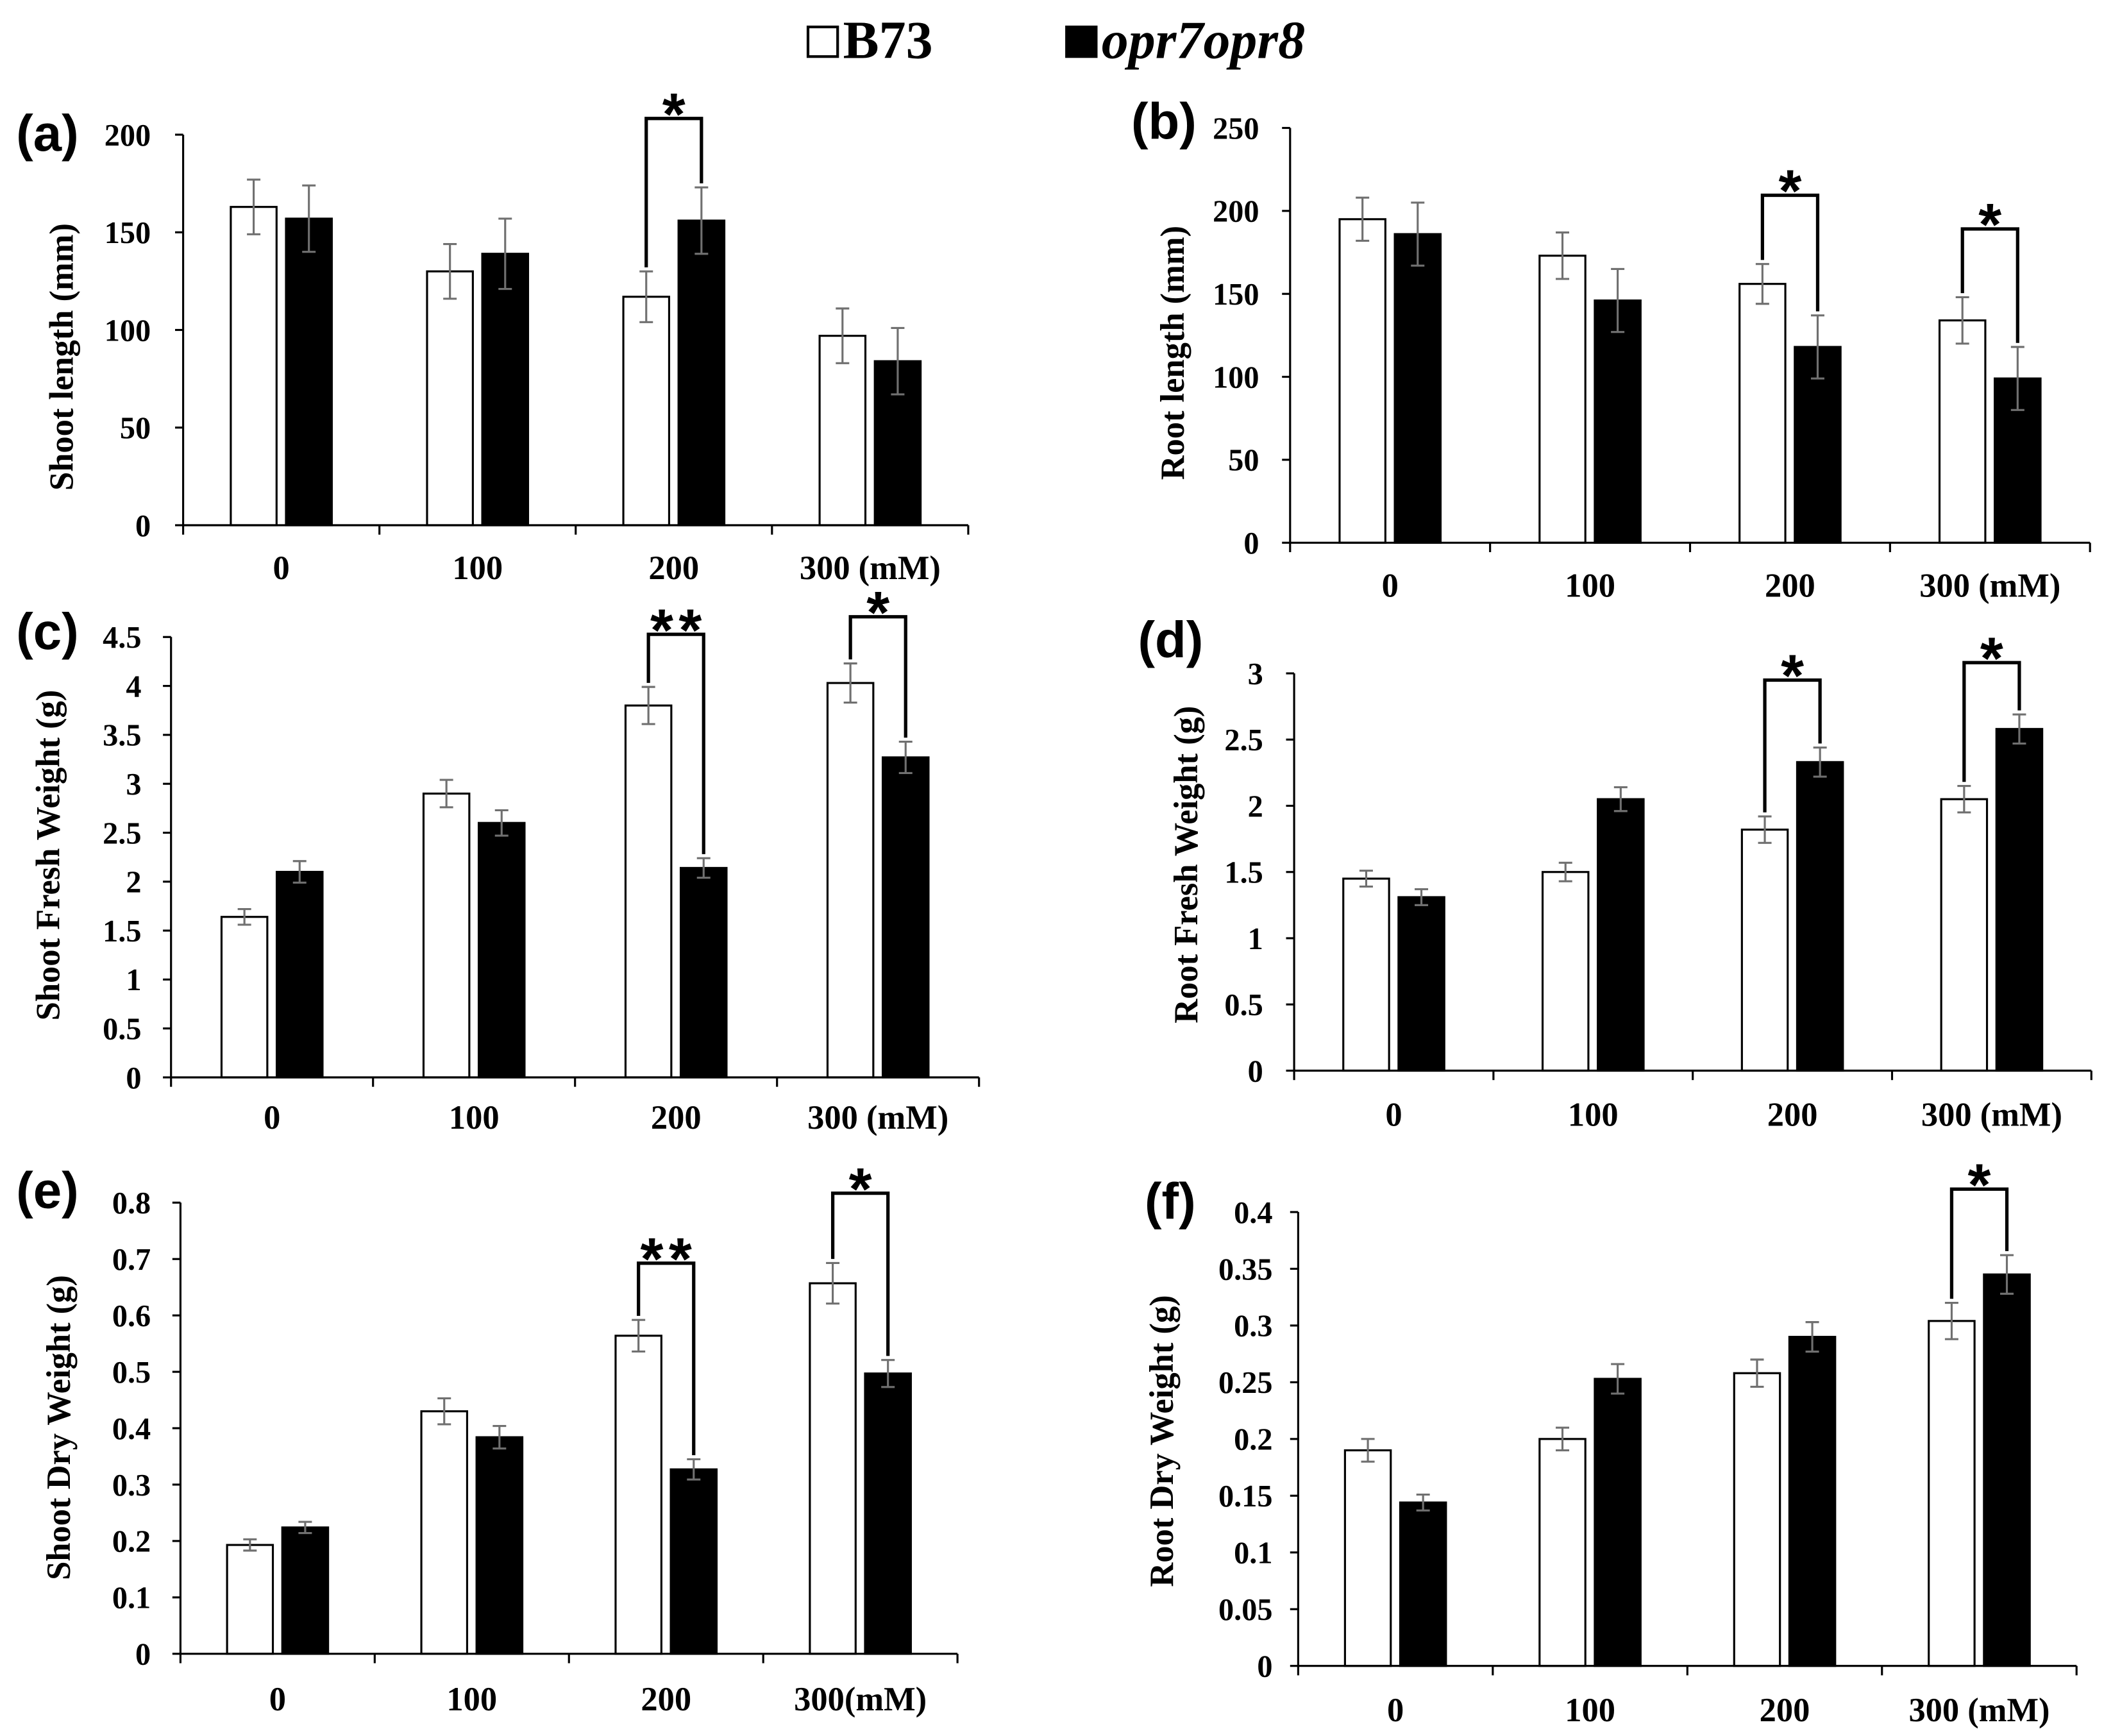 This screenshot has width=2104, height=1736. Describe the element at coordinates (133, 687) in the screenshot. I see `y-tick-label-c-8: 4` at that location.